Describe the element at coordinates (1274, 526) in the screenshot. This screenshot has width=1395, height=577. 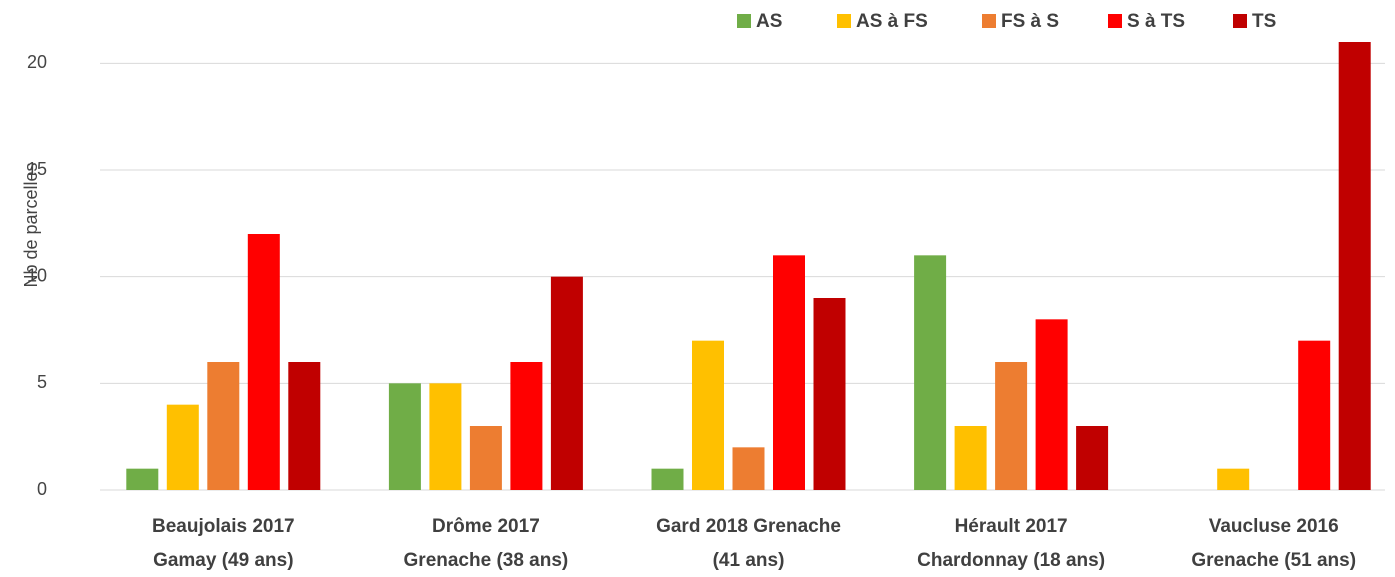
I see `x-tick-label: Vaucluse 2016` at that location.